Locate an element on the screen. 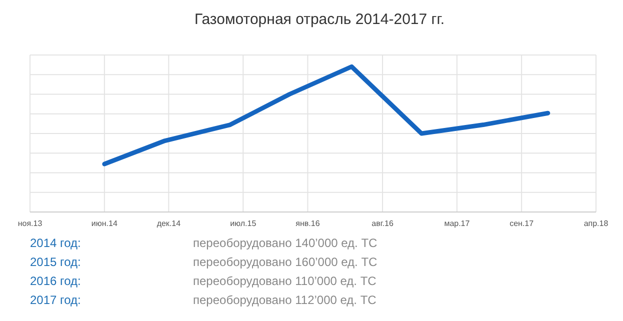 The width and height of the screenshot is (623, 321). text: 2015 год: is located at coordinates (55, 262).